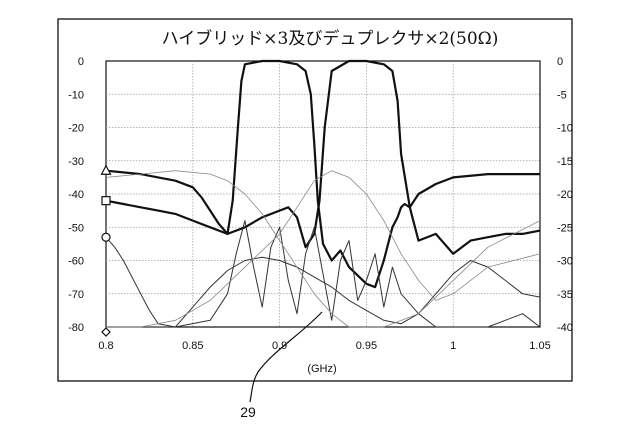 The image size is (630, 425). What do you see at coordinates (560, 62) in the screenshot?
I see `right-tick-label: 0` at bounding box center [560, 62].